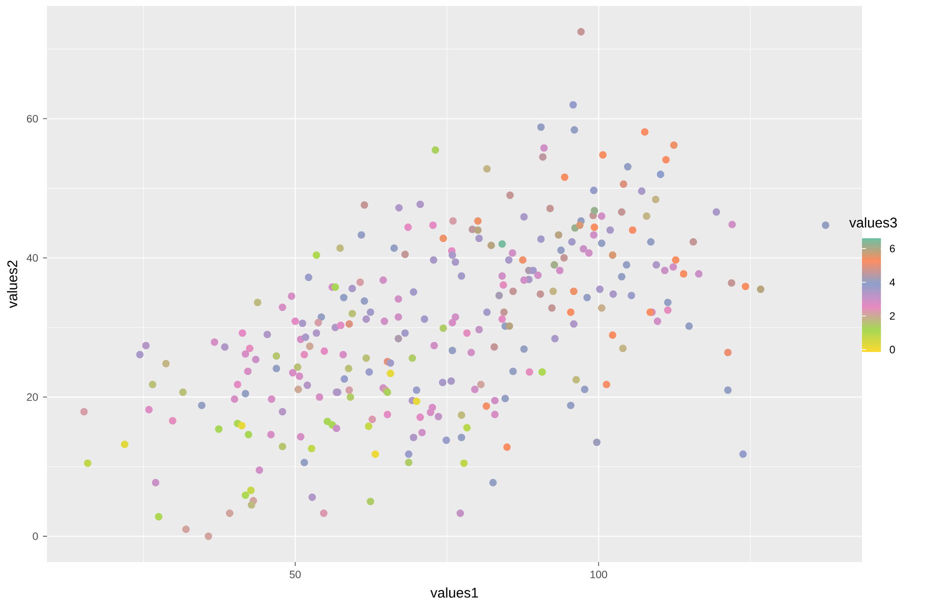  Describe the element at coordinates (295, 574) in the screenshot. I see `x-tick-label: 50` at that location.